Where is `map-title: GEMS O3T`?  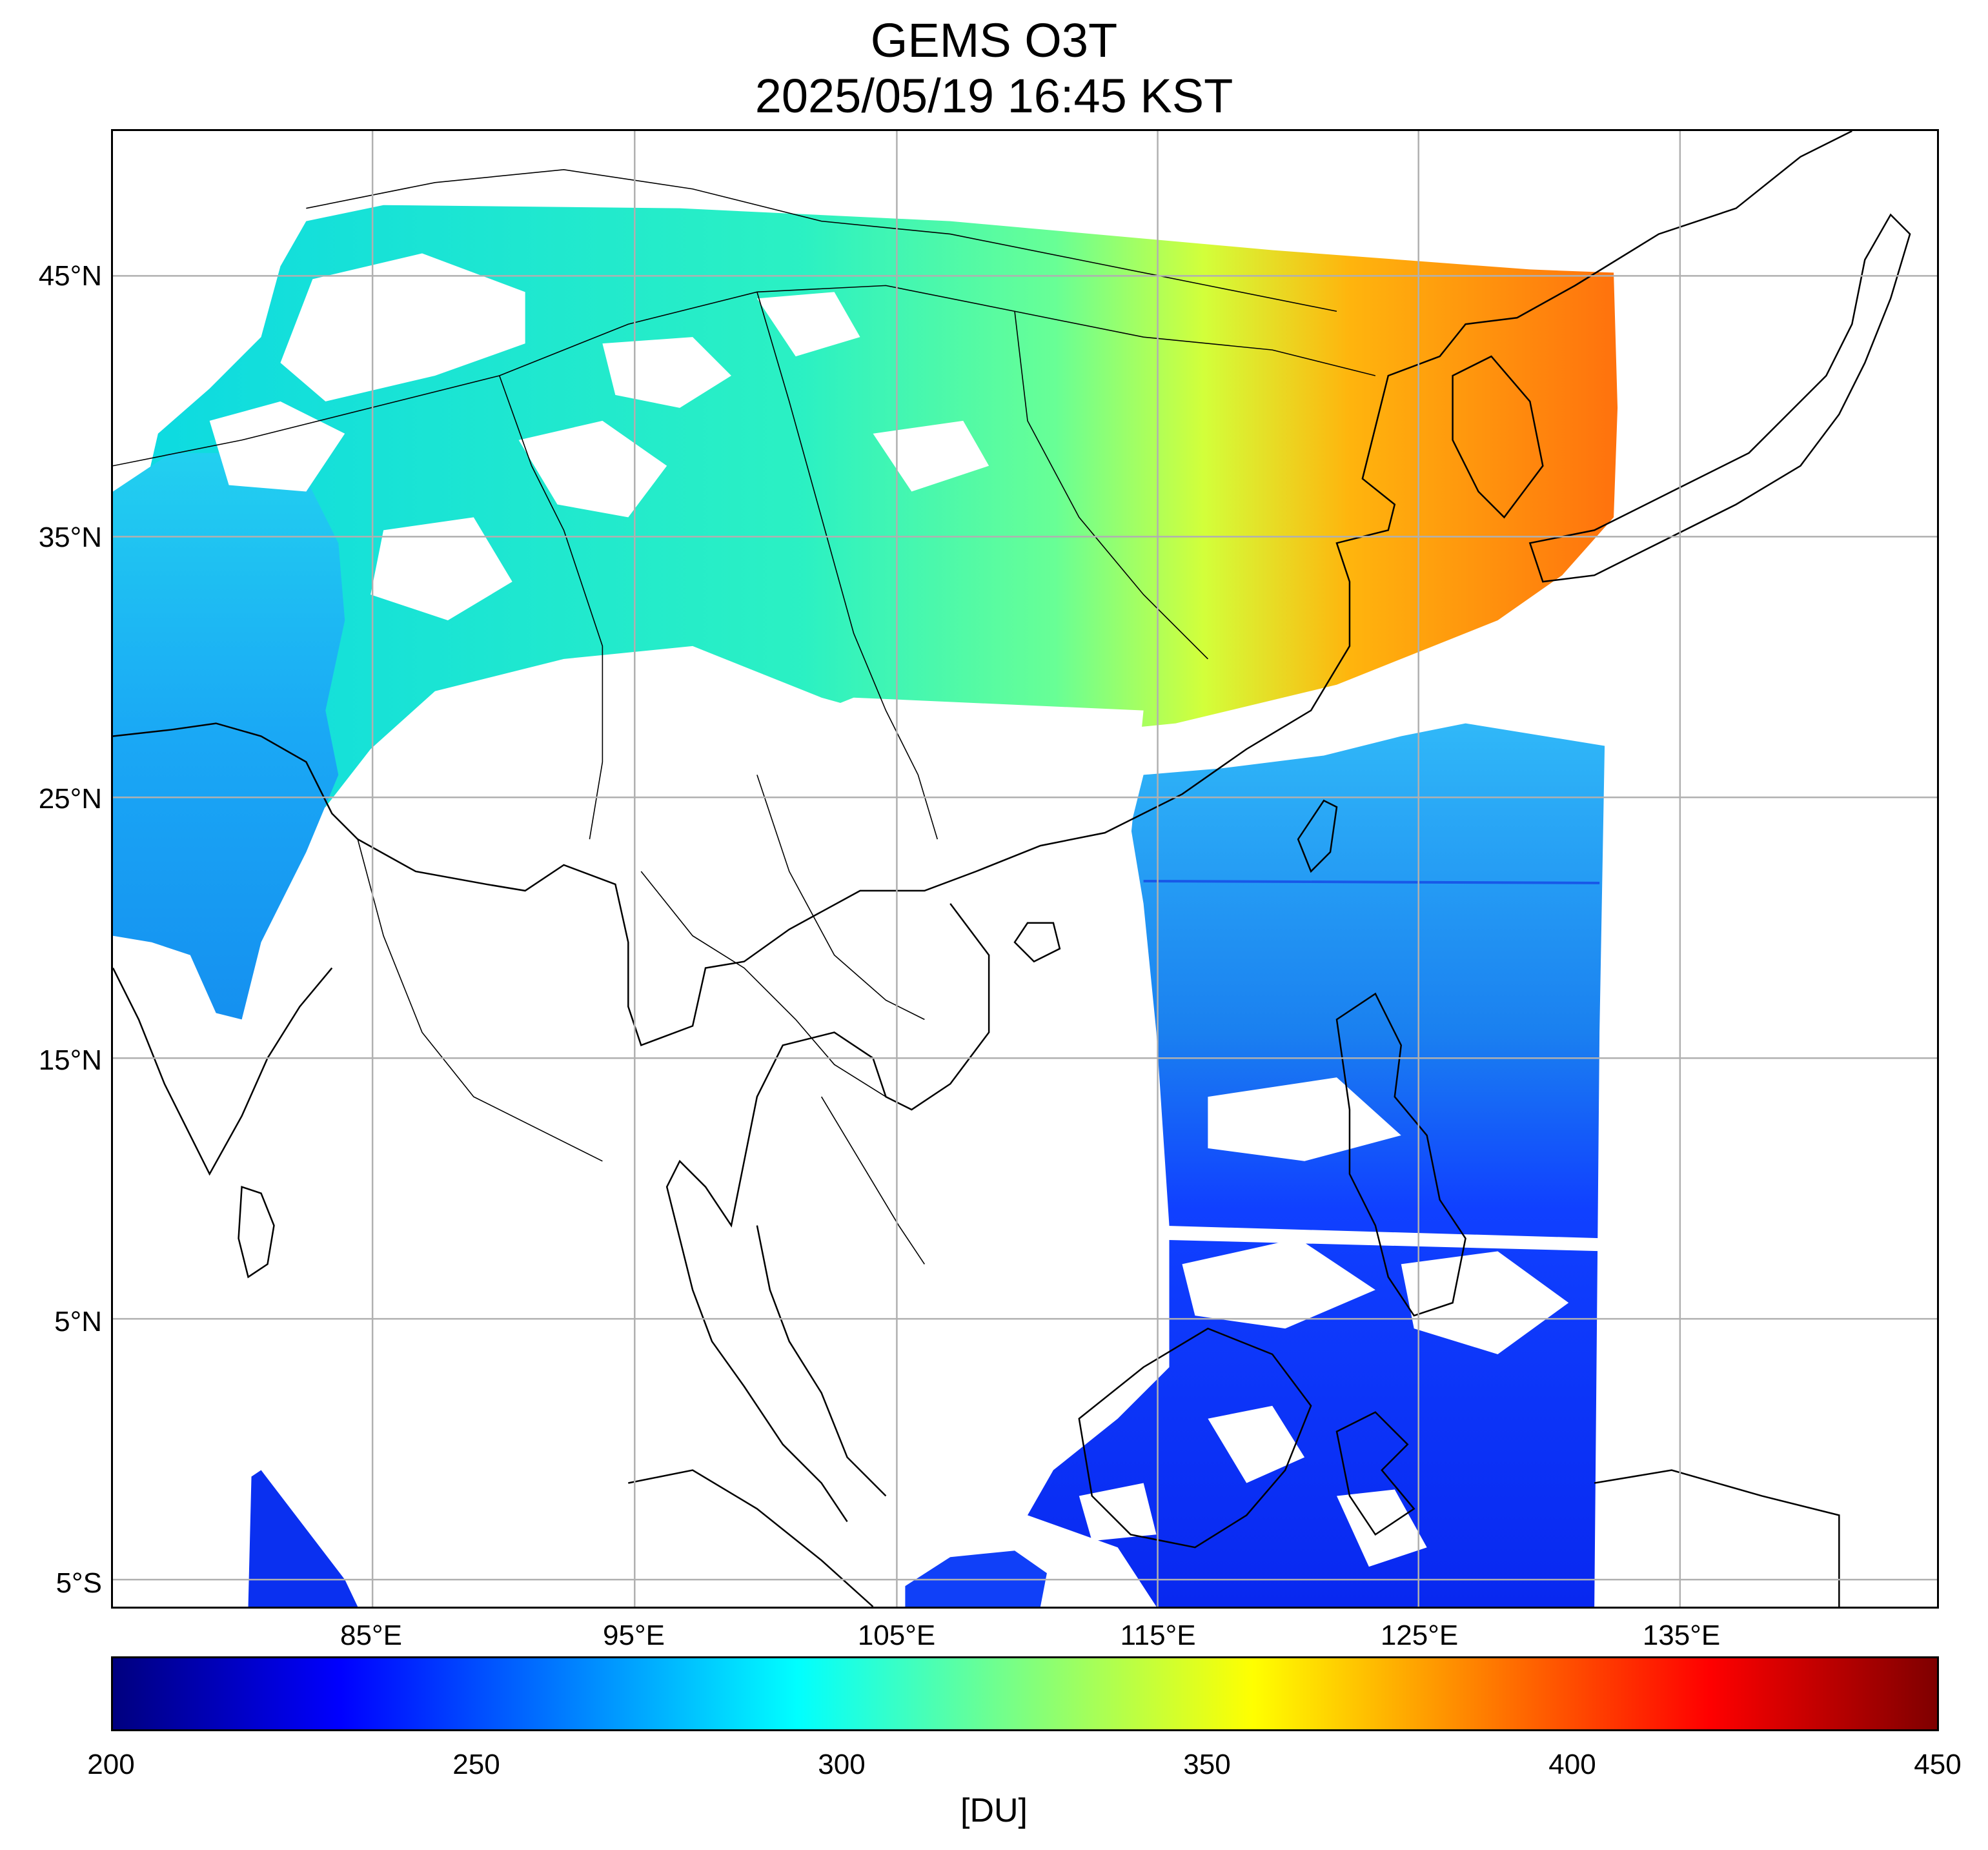 map-title: GEMS O3T is located at coordinates (994, 40).